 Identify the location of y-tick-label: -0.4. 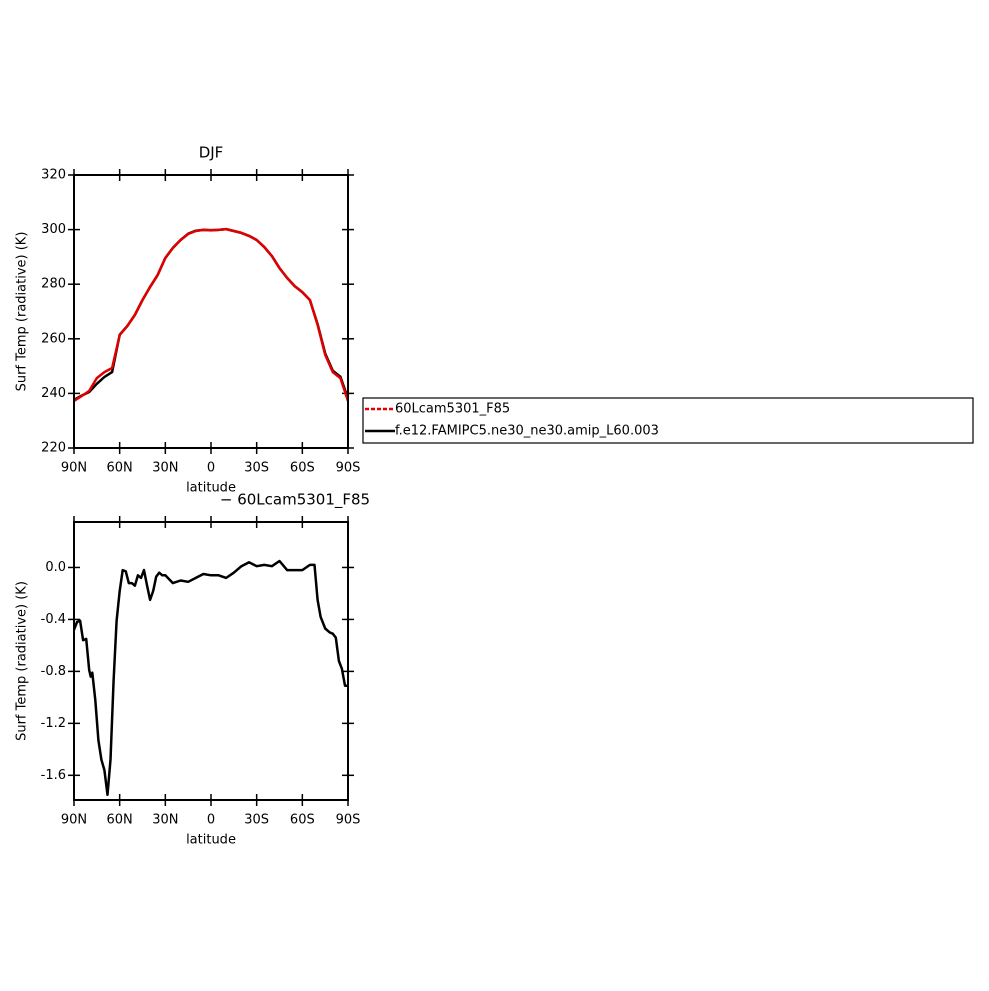
(53, 619).